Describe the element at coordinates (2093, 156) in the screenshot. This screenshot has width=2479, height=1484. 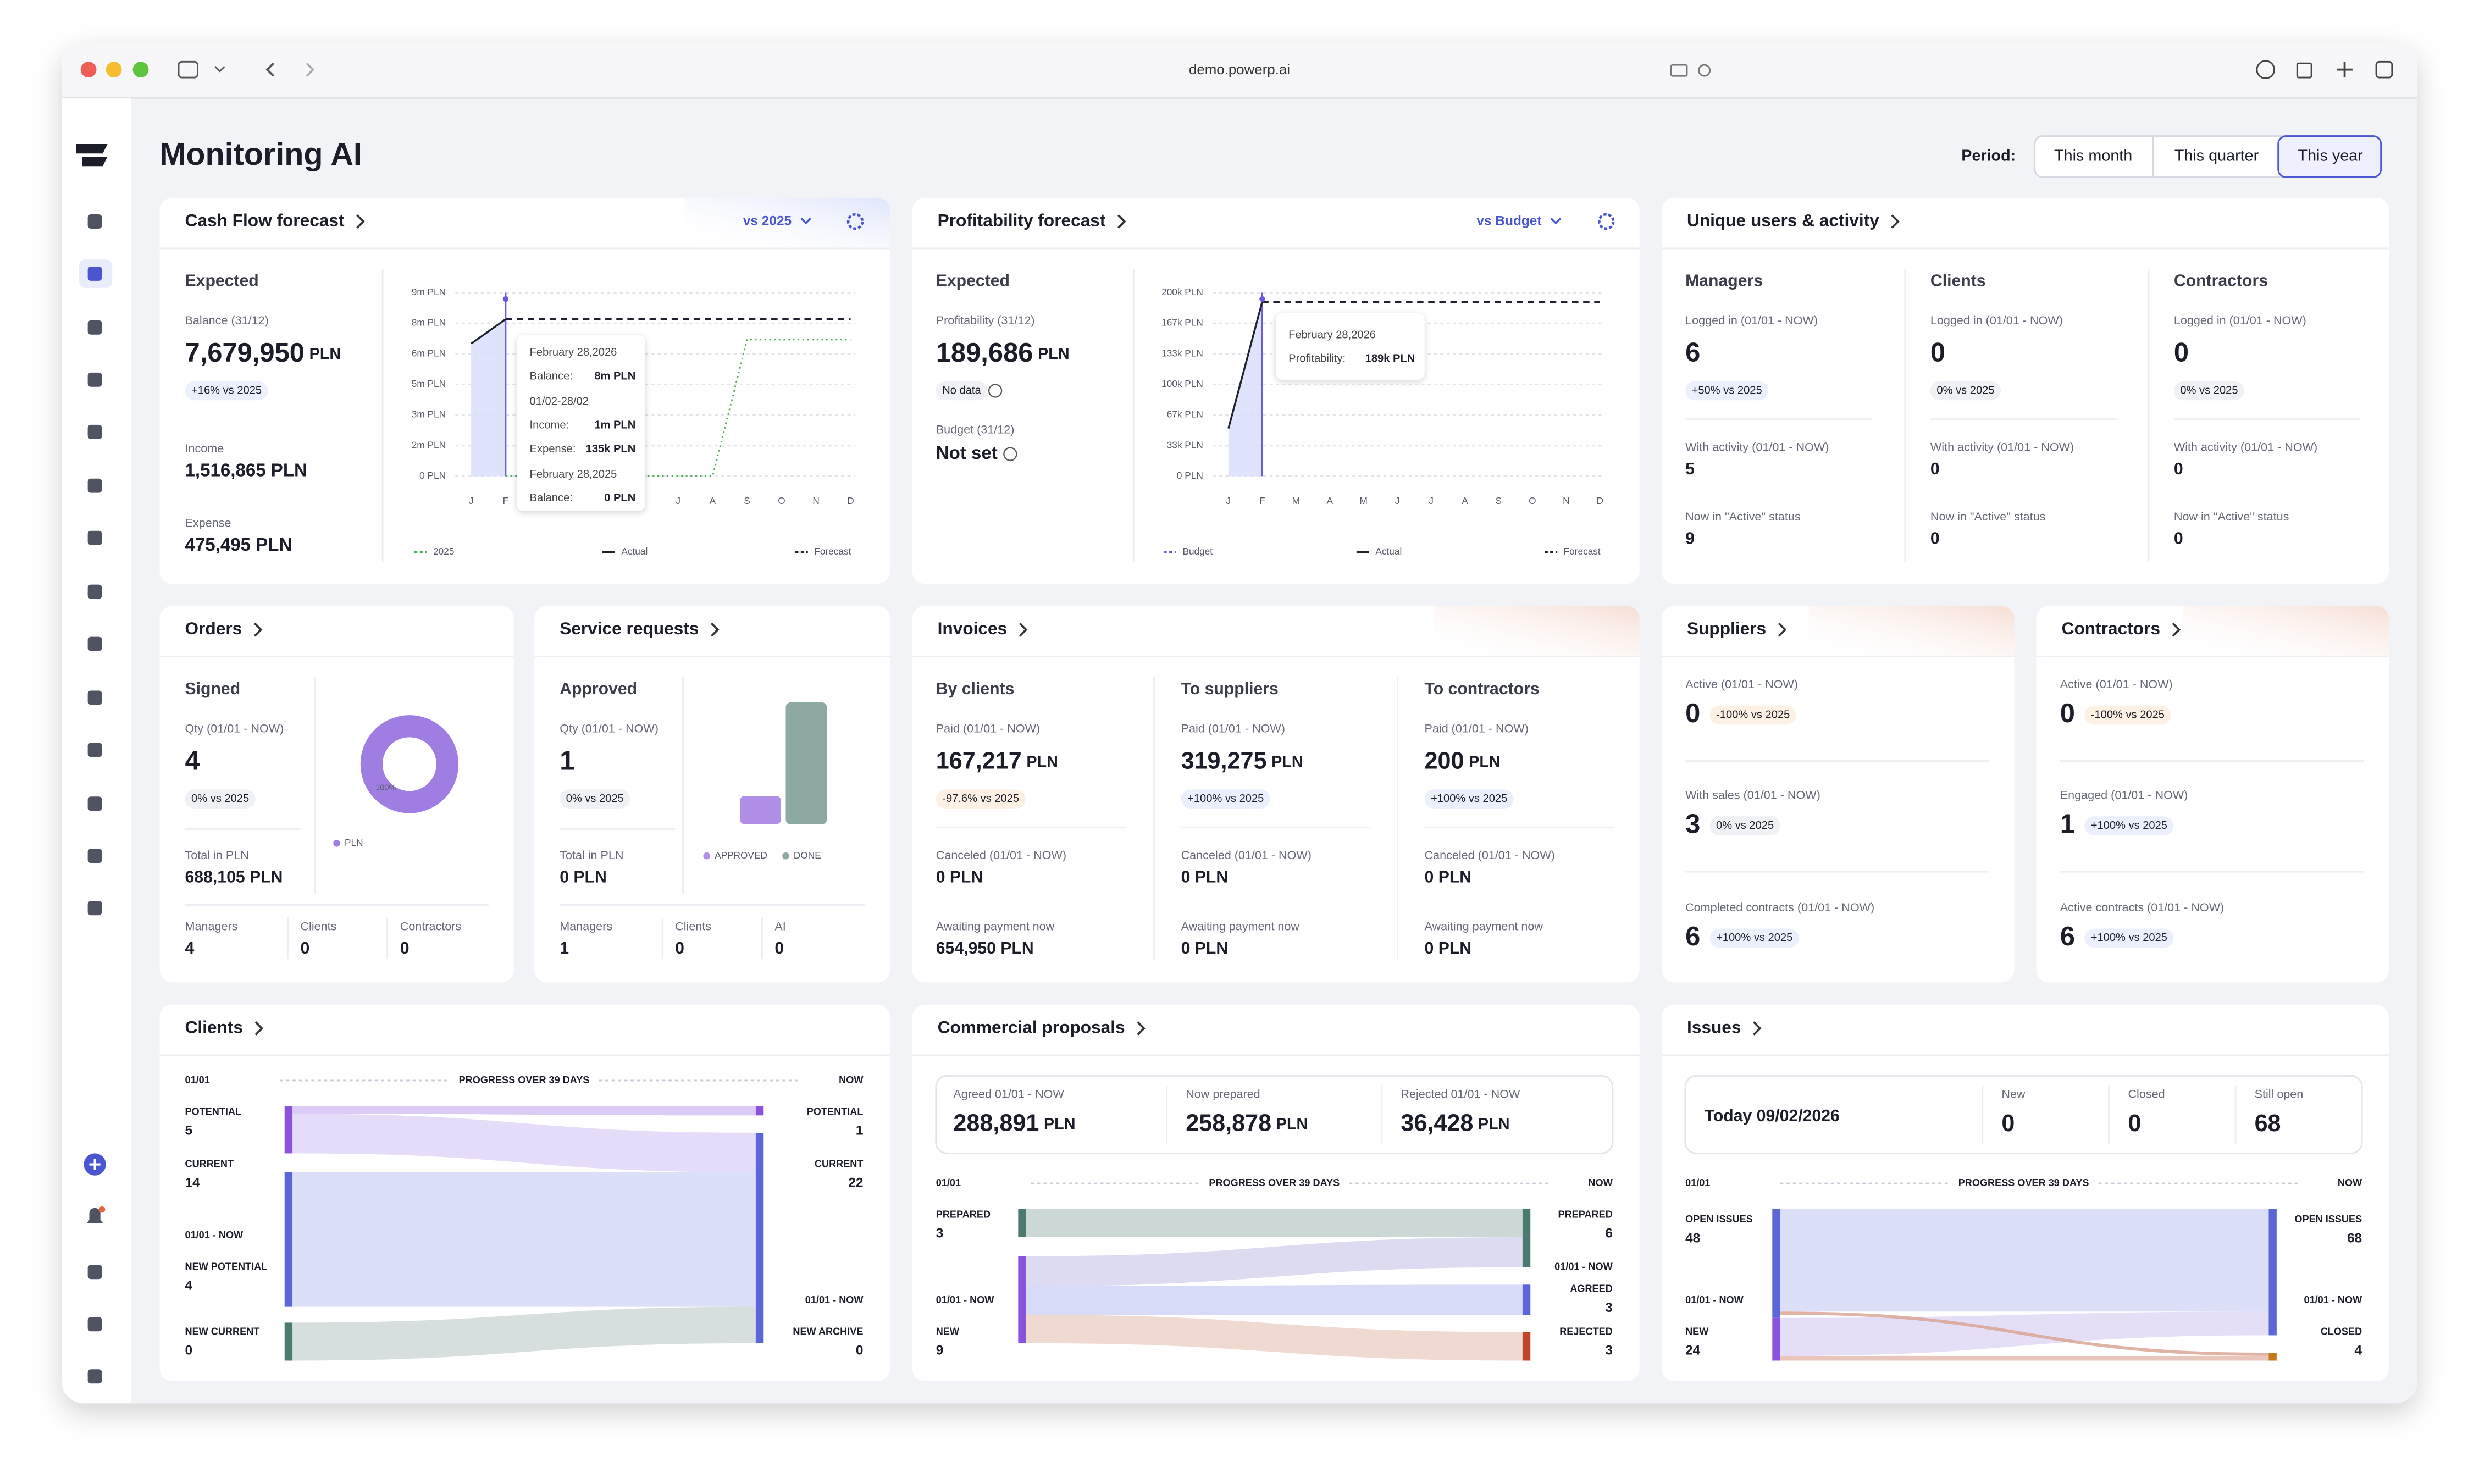
I see `period-option: This month` at that location.